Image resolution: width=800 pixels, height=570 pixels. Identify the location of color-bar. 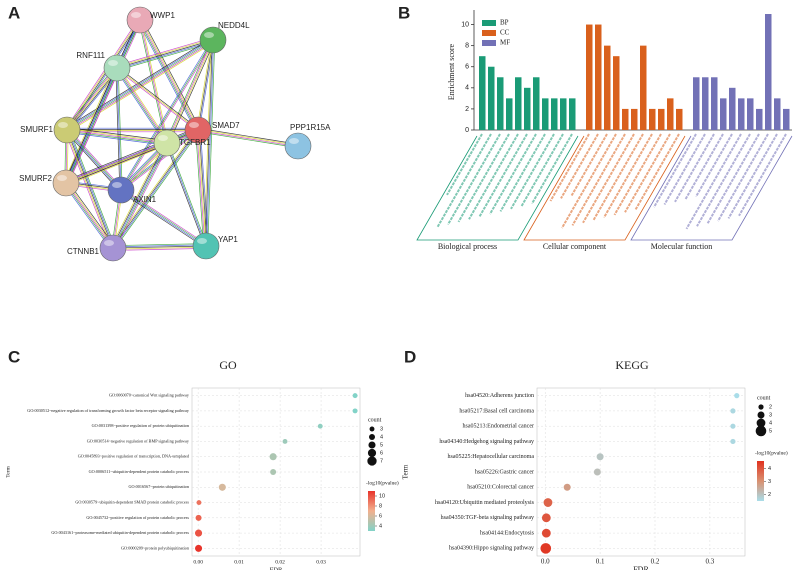
(371, 511).